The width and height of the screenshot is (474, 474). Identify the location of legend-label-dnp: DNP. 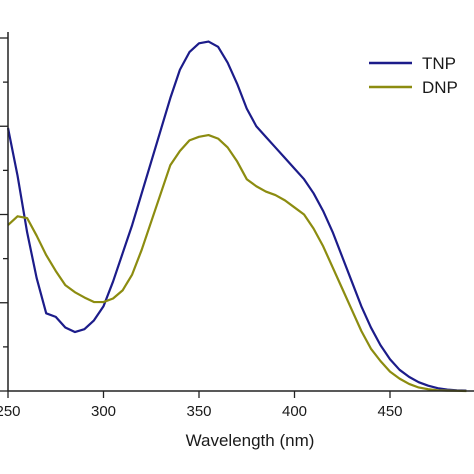
(440, 87).